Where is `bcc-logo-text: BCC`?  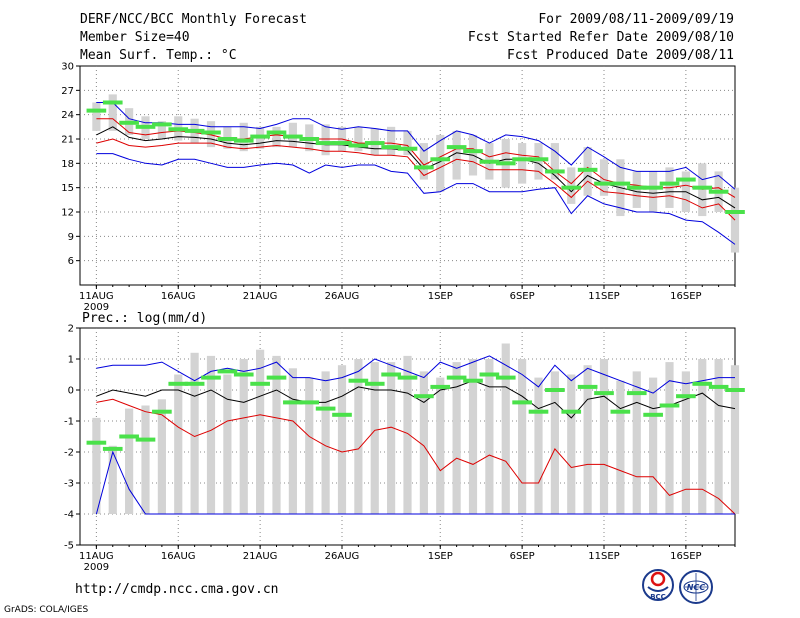 bcc-logo-text: BCC is located at coordinates (658, 597).